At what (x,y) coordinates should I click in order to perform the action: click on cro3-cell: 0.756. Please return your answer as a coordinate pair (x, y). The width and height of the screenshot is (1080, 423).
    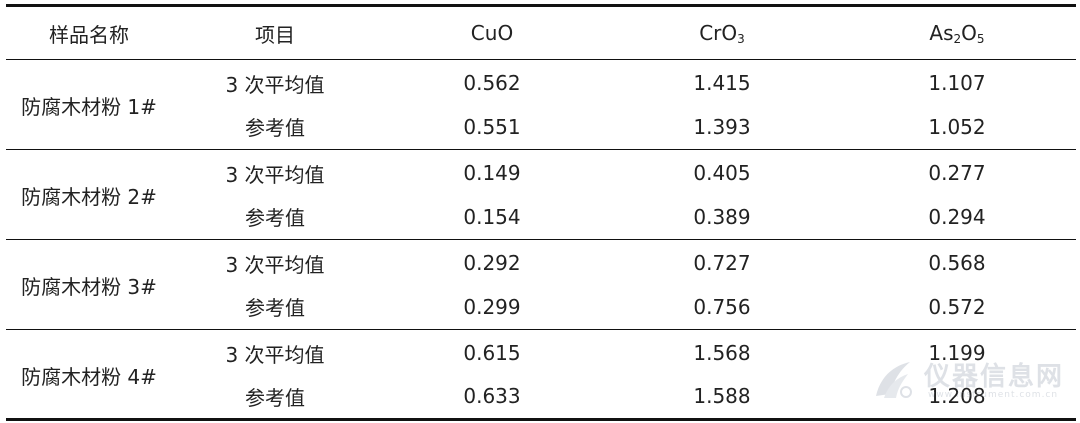
    Looking at the image, I should click on (722, 307).